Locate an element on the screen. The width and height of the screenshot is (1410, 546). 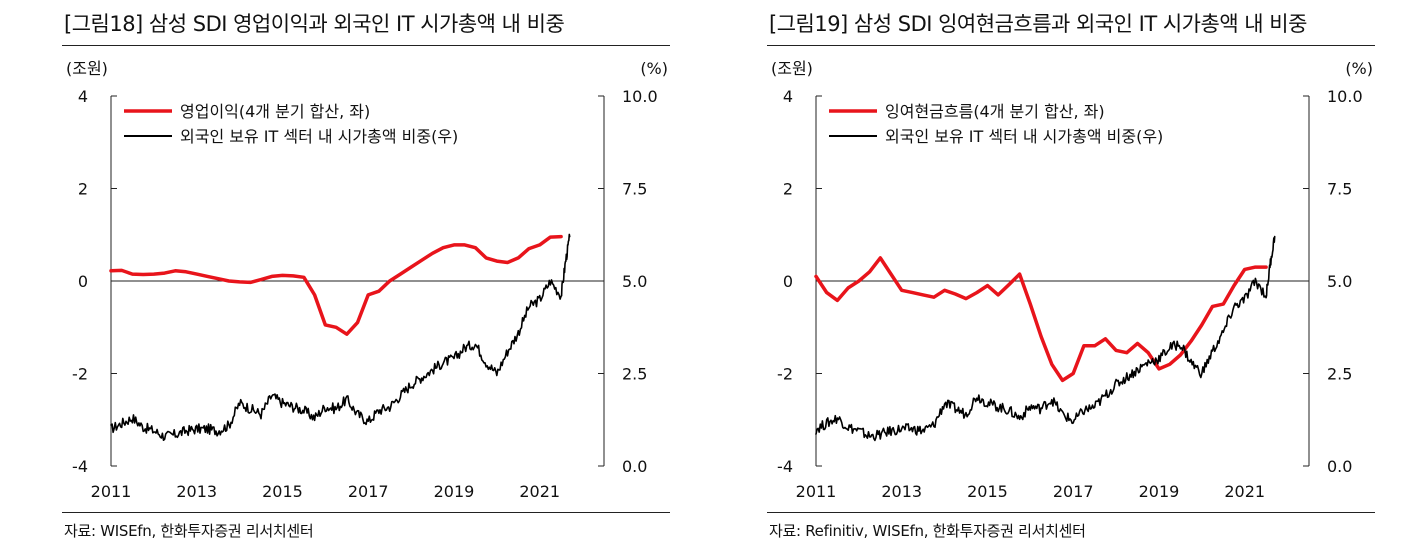
source-note: 자료: WISEfn, 한화투자증권 리서치센터 is located at coordinates (189, 531).